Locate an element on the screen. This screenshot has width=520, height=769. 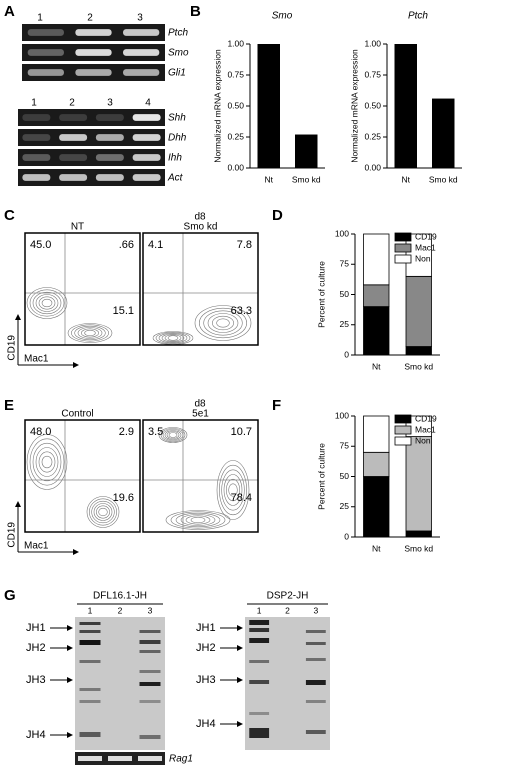
y-tick-label: 75 is located at coordinates (345, 446).